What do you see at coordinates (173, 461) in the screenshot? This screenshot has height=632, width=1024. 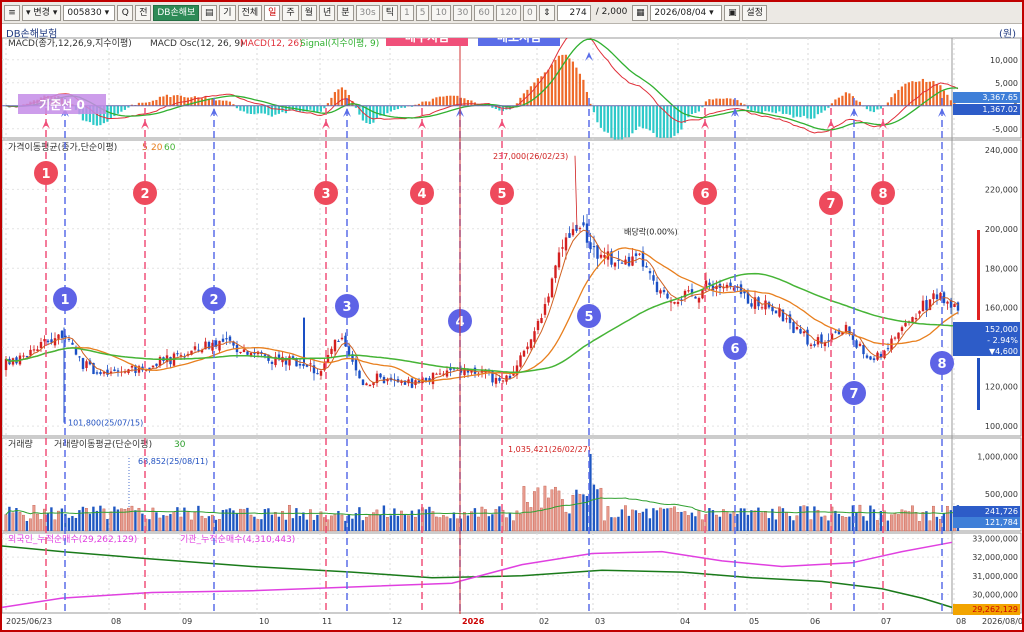 I see `volume-low-label: 68,852(25/08/11)` at bounding box center [173, 461].